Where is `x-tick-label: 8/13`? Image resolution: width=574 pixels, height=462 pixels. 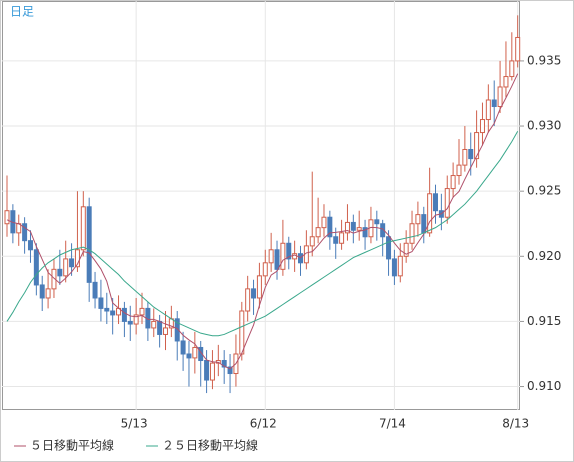 x-tick-label: 8/13 is located at coordinates (515, 424).